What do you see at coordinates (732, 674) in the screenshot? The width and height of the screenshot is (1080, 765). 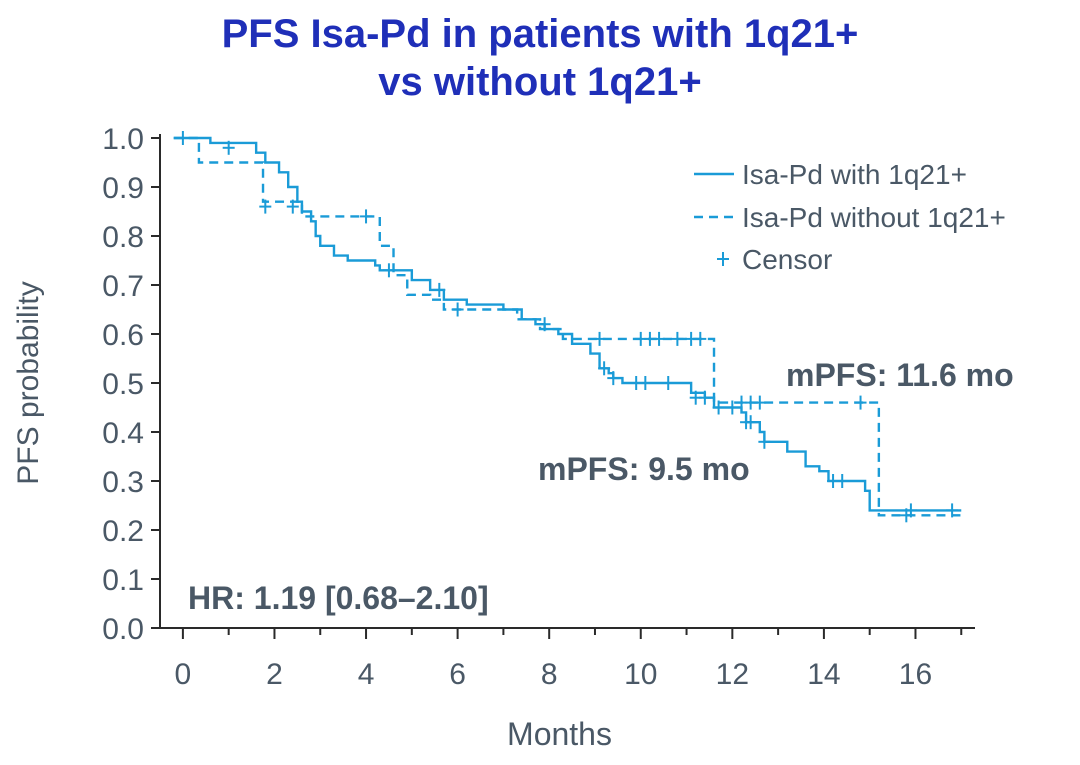 I see `x-tick-label: 12` at bounding box center [732, 674].